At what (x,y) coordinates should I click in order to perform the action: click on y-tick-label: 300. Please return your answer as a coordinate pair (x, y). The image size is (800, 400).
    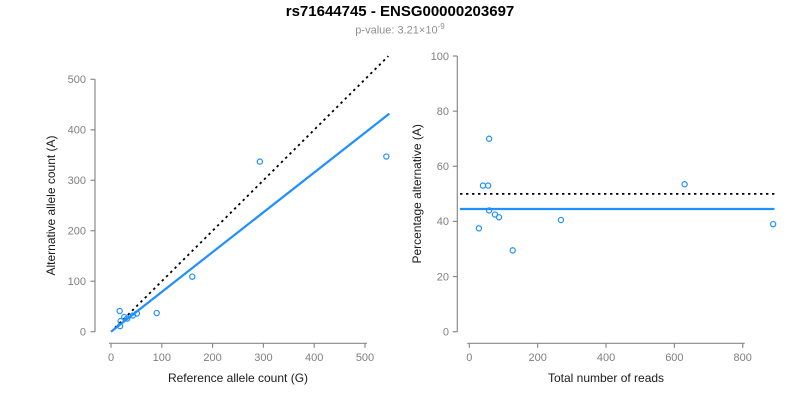
    Looking at the image, I should click on (77, 181).